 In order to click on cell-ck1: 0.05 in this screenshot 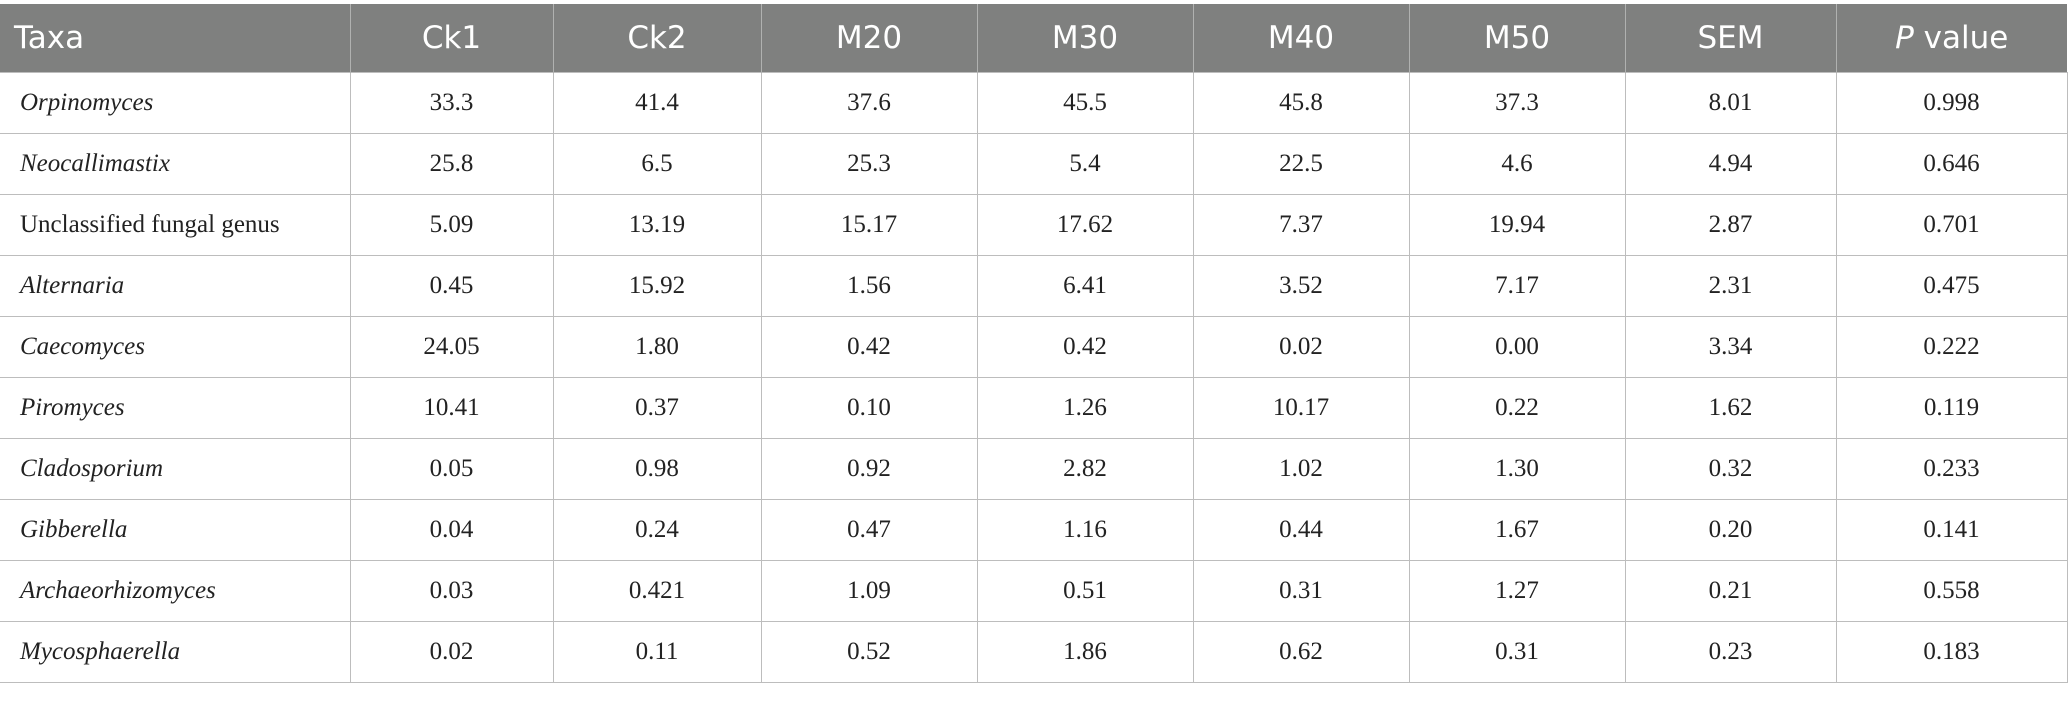, I will do `click(451, 469)`.